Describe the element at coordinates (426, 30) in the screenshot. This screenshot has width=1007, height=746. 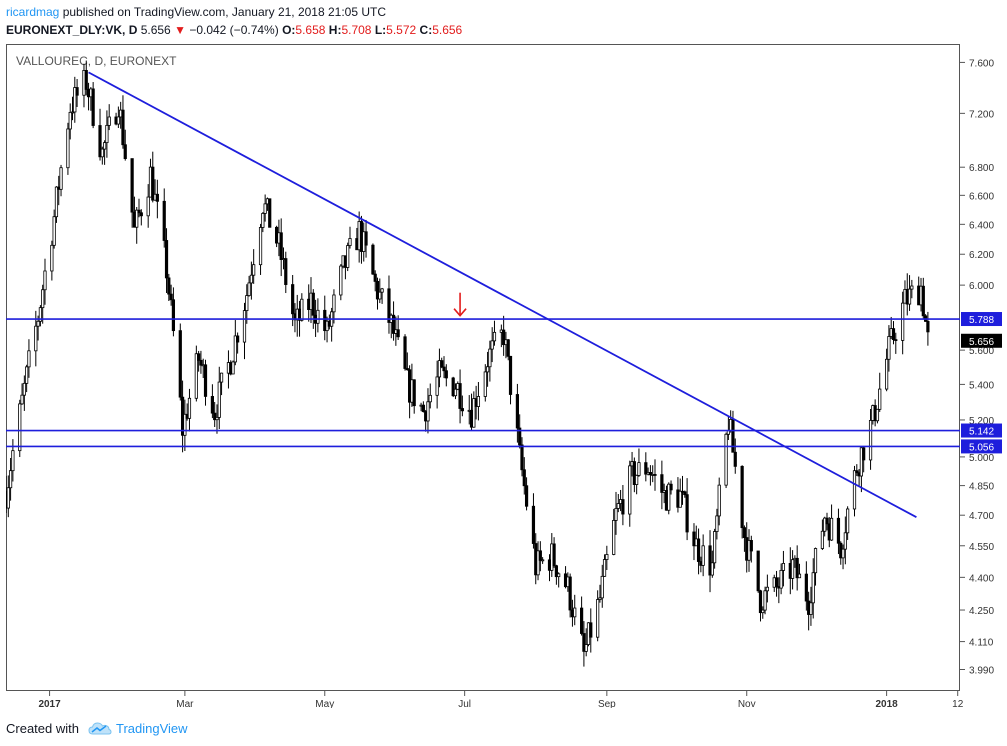
I see `close-label: C:` at that location.